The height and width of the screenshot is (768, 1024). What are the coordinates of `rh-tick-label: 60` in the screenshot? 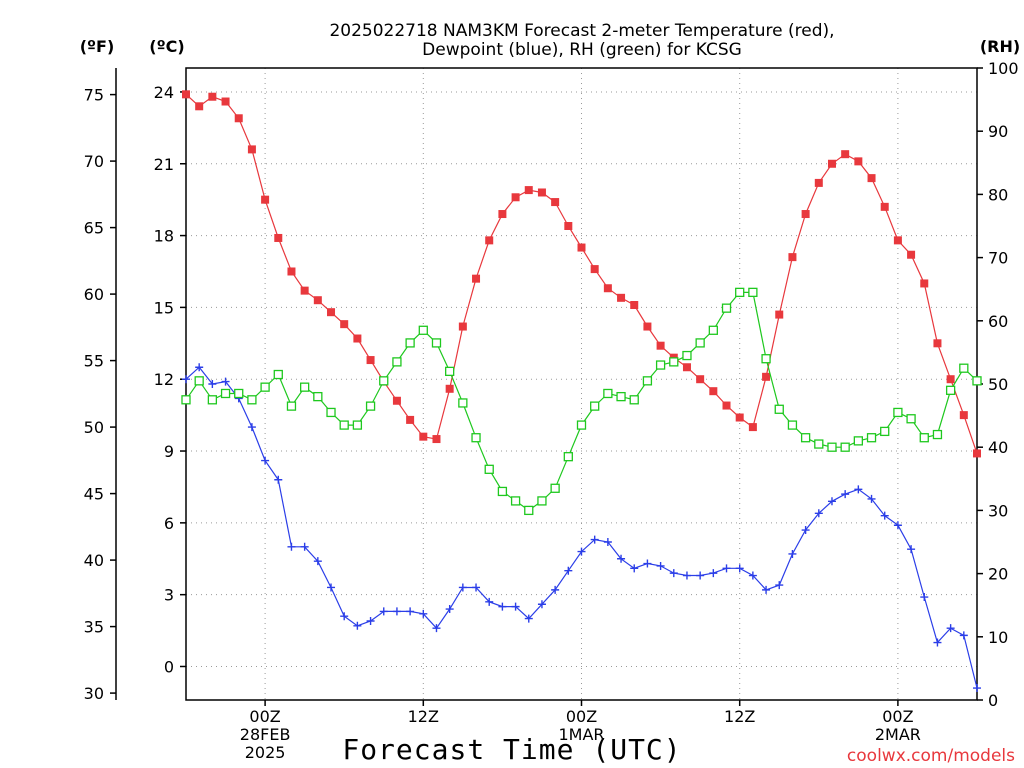 It's located at (998, 321).